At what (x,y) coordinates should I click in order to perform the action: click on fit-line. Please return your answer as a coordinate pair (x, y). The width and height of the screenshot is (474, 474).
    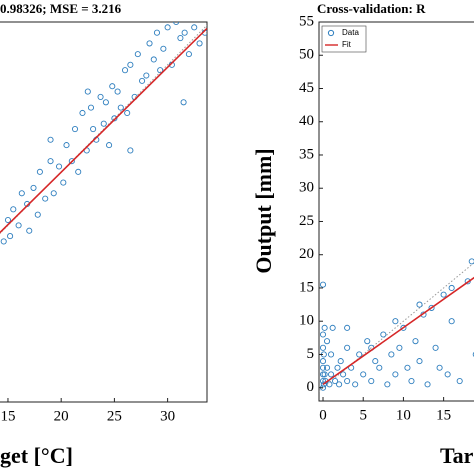
    Looking at the image, I should click on (398, 331).